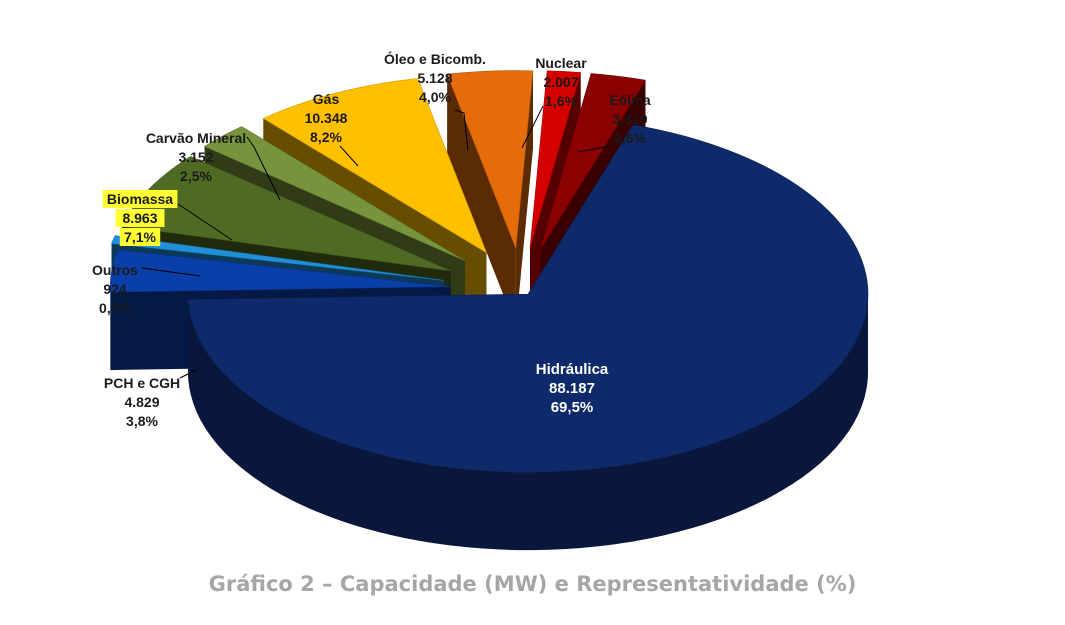 This screenshot has height=625, width=1065. I want to click on label-hidr-ulica-value: 88.187, so click(572, 388).